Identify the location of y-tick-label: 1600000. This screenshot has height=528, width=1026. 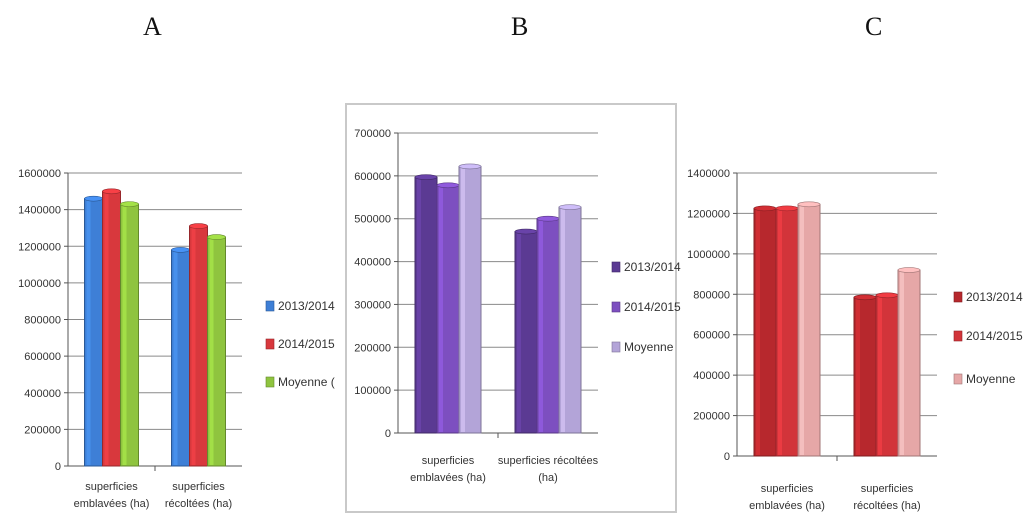
(39, 174).